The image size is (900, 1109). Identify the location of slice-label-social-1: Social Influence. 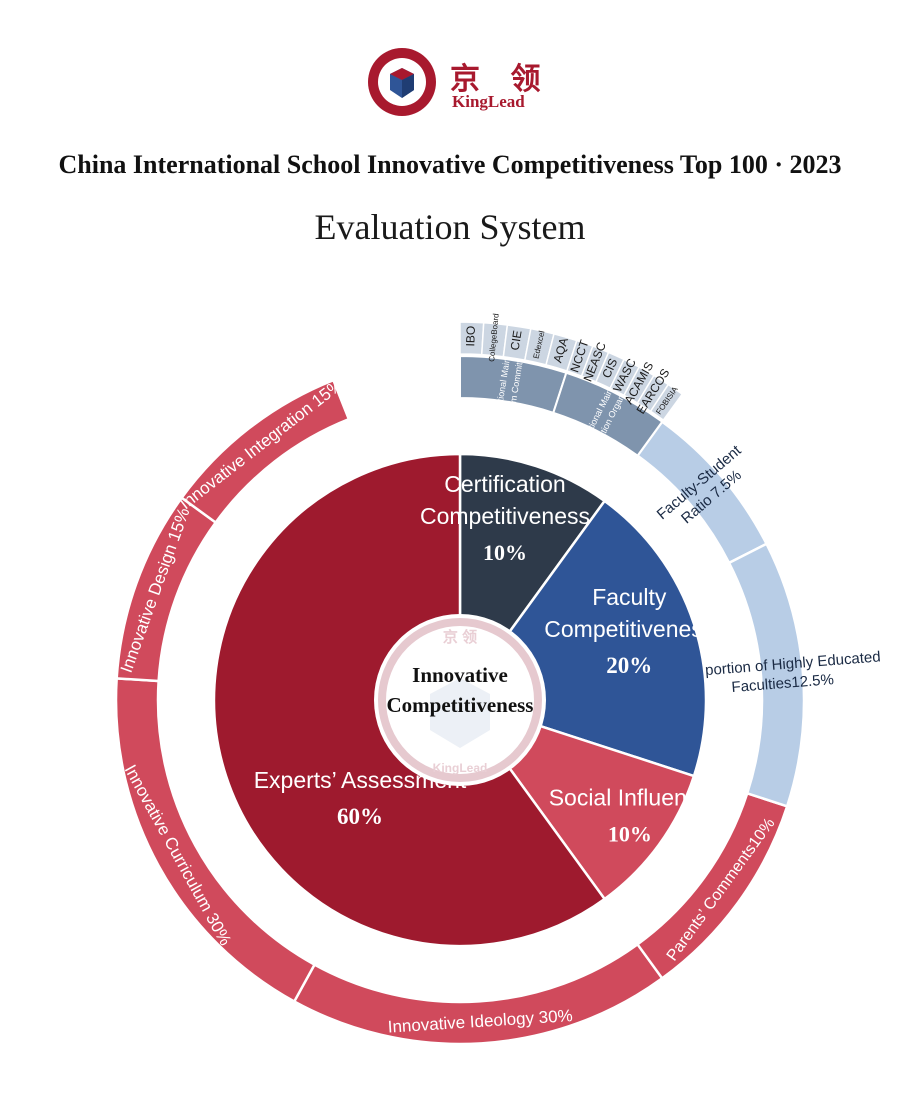
(630, 797).